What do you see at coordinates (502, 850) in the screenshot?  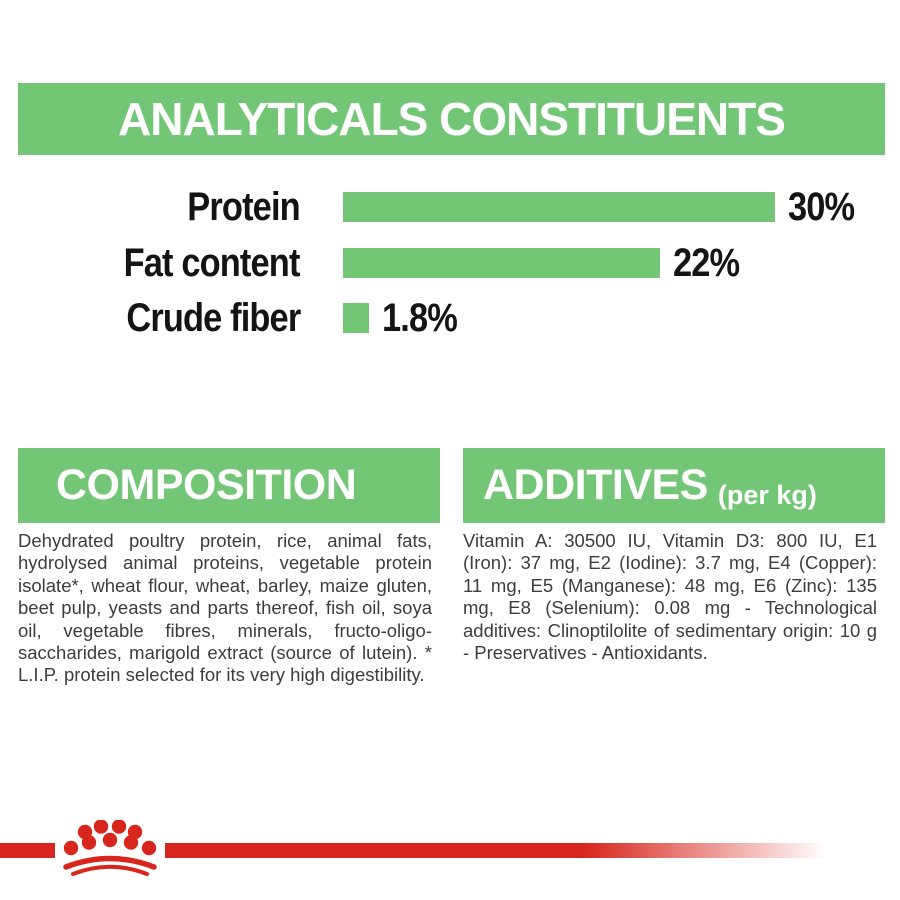 I see `footer-rule-right` at bounding box center [502, 850].